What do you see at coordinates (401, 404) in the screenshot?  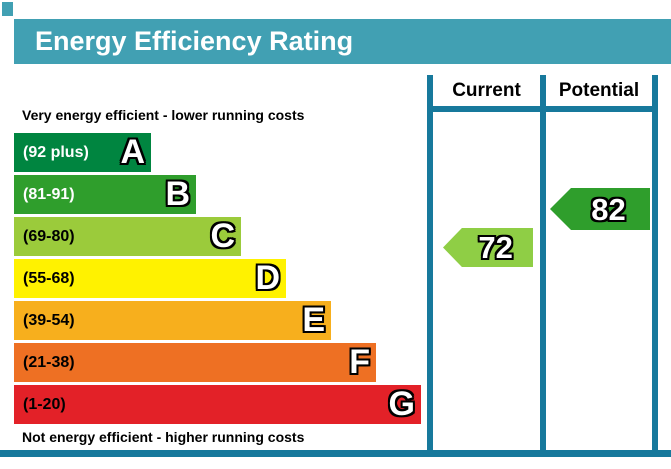 I see `band-letter: G` at bounding box center [401, 404].